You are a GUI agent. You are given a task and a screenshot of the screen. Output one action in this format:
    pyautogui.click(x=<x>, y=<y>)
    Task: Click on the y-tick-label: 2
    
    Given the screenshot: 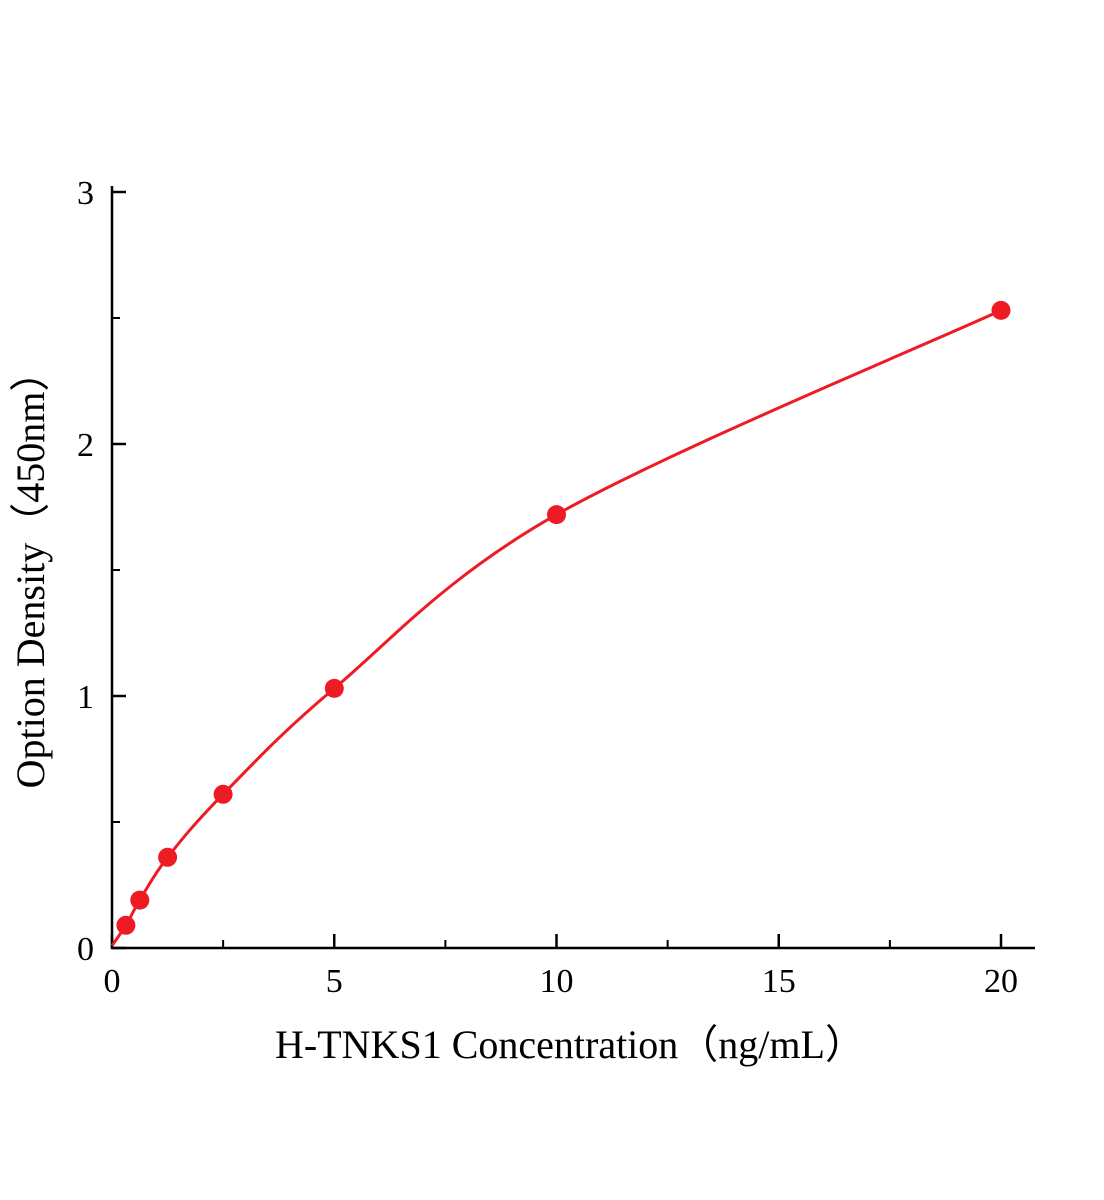 What is the action you would take?
    pyautogui.click(x=85, y=445)
    